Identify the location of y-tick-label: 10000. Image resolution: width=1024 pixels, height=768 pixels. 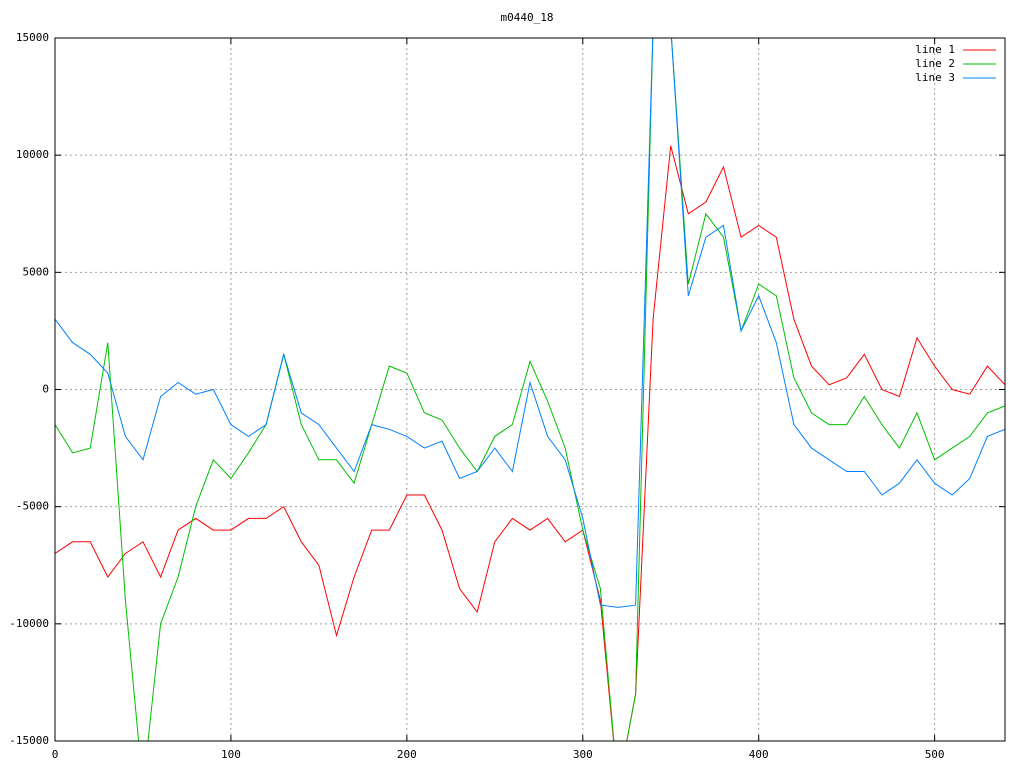
(32, 154).